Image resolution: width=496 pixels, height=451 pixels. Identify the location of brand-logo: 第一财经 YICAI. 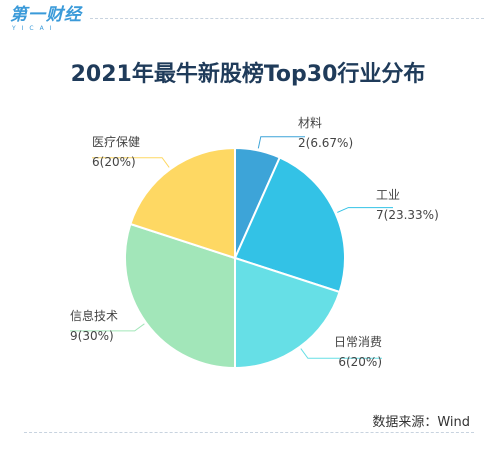
(46, 19).